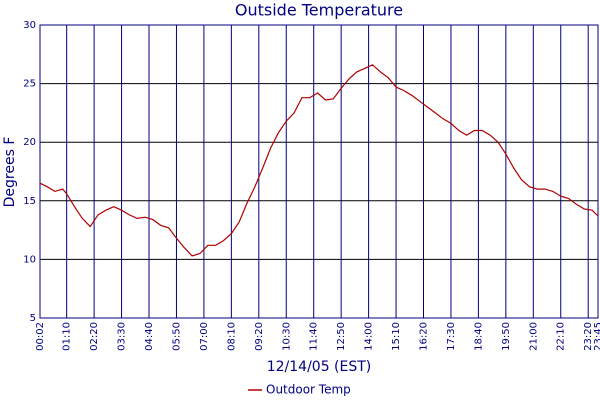 This screenshot has height=400, width=600. What do you see at coordinates (506, 336) in the screenshot?
I see `x-tick-label: 19:50` at bounding box center [506, 336].